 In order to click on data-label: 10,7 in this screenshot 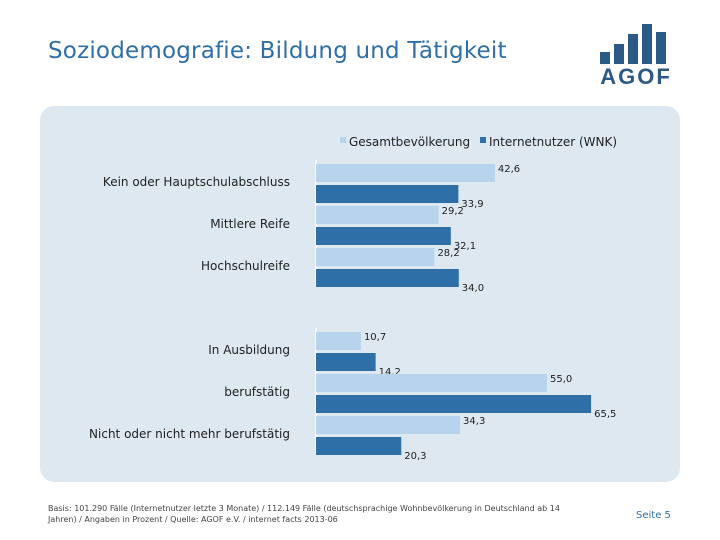, I will do `click(375, 337)`.